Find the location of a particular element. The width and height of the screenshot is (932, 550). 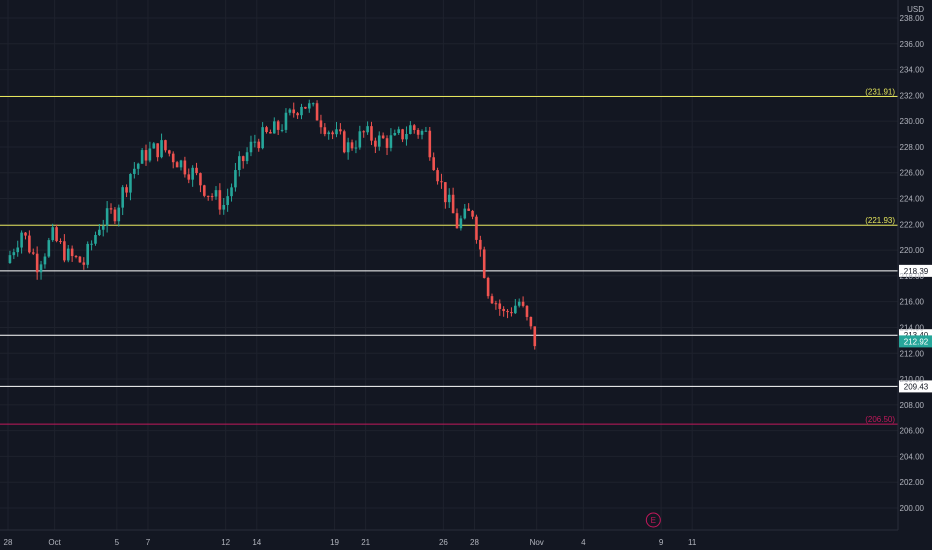

price-tick-label: 214.00 is located at coordinates (912, 327).